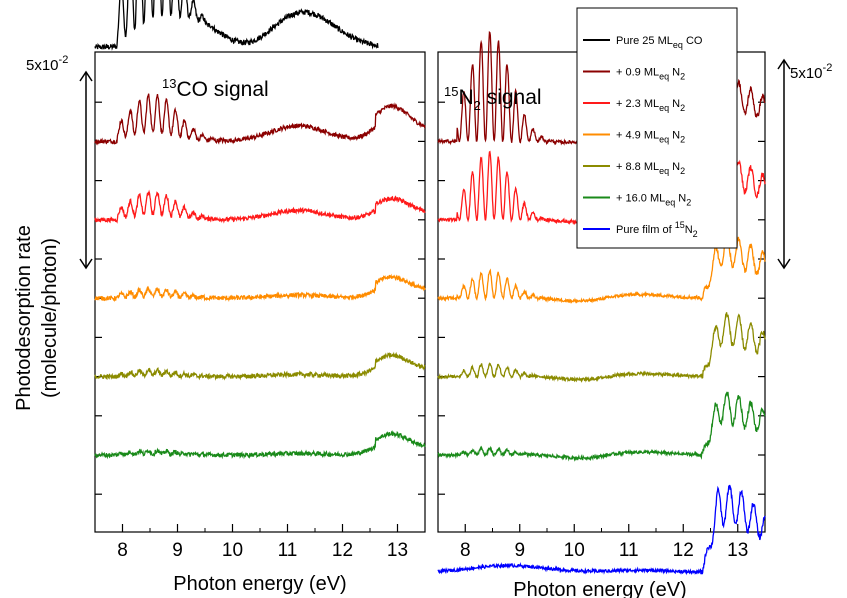 This screenshot has height=598, width=847. Describe the element at coordinates (683, 550) in the screenshot. I see `x-tick-label-right-4: 12` at that location.